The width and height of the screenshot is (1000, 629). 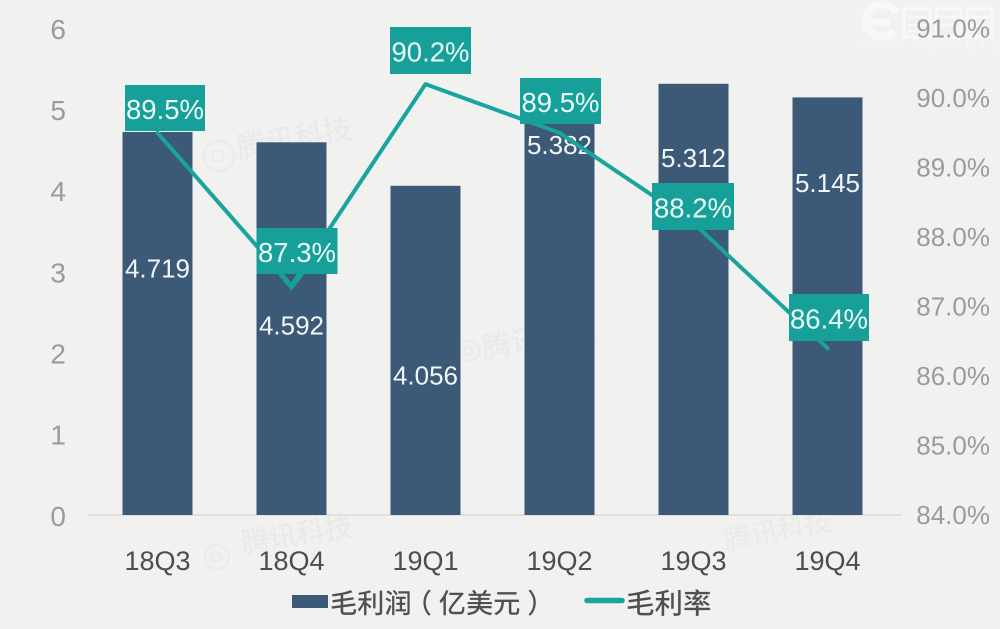 I want to click on svg-text: 4.592, so click(x=291, y=325).